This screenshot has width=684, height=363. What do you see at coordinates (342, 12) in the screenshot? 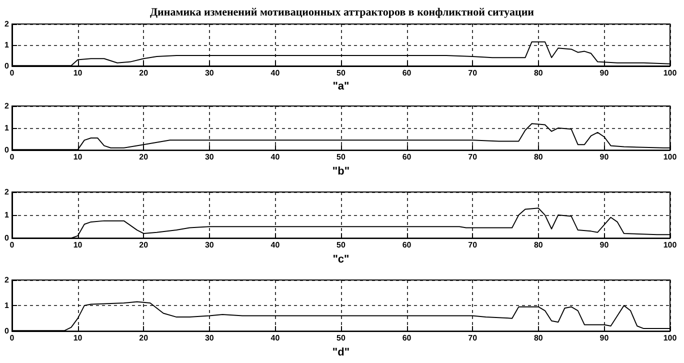
I see `chart-title: Динамика изменений мотивационных аттракторов в конфликтной ситуации` at bounding box center [342, 12].